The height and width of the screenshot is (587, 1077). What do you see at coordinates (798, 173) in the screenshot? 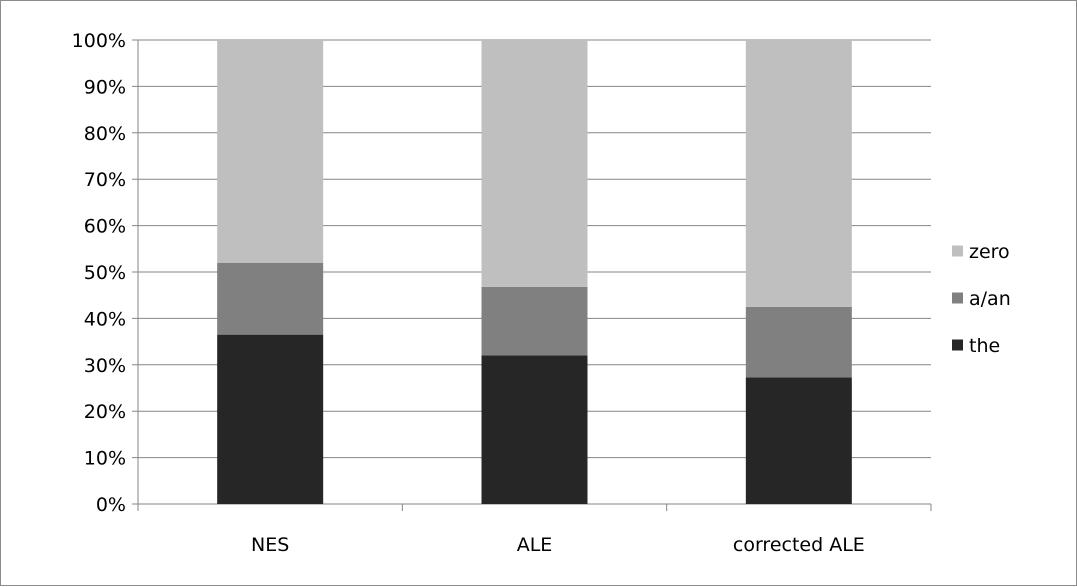
I see `bar-zero-corrected-ale` at bounding box center [798, 173].